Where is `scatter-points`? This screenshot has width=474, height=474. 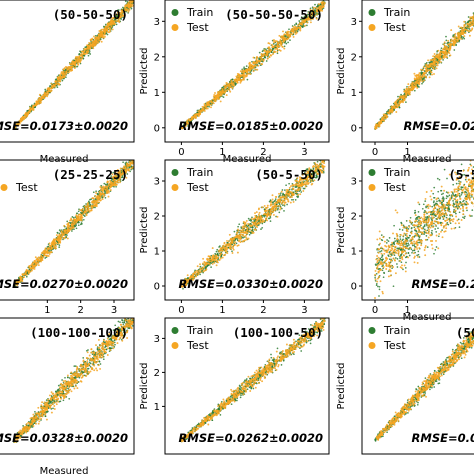
scatter-points is located at coordinates (73, 65).